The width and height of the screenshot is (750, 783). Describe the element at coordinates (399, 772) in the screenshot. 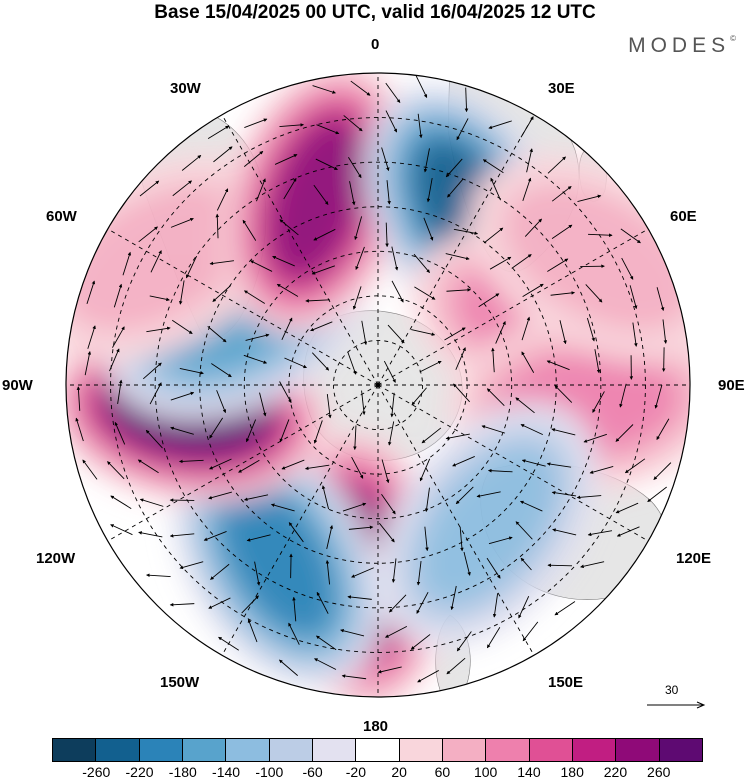

I see `colorbar-tick-7: 20` at that location.